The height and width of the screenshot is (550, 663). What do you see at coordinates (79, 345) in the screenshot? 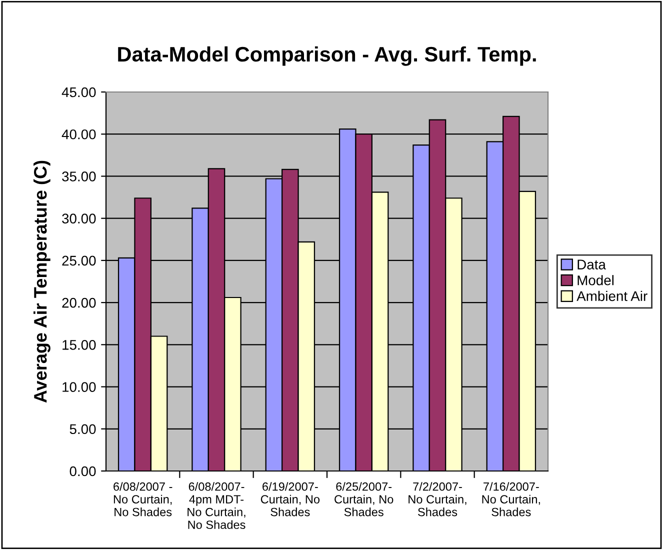
I see `y-tick-label: 15.00` at bounding box center [79, 345].